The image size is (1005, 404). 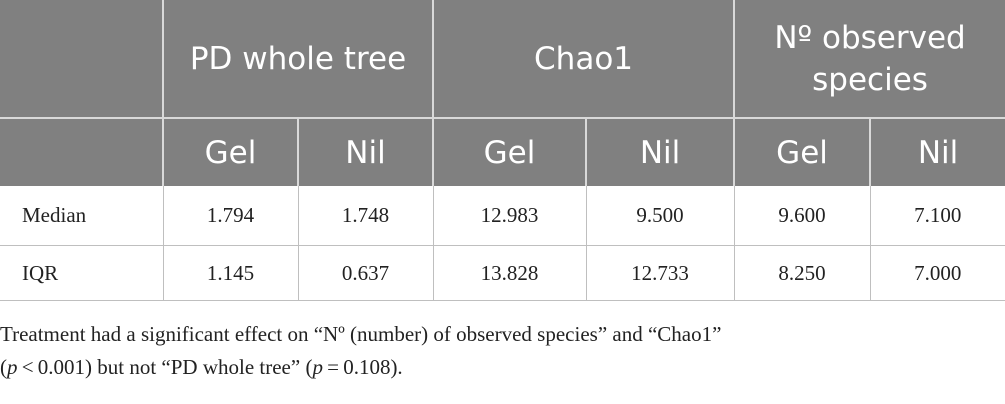 I want to click on table-cell: 12.733, so click(x=660, y=273).